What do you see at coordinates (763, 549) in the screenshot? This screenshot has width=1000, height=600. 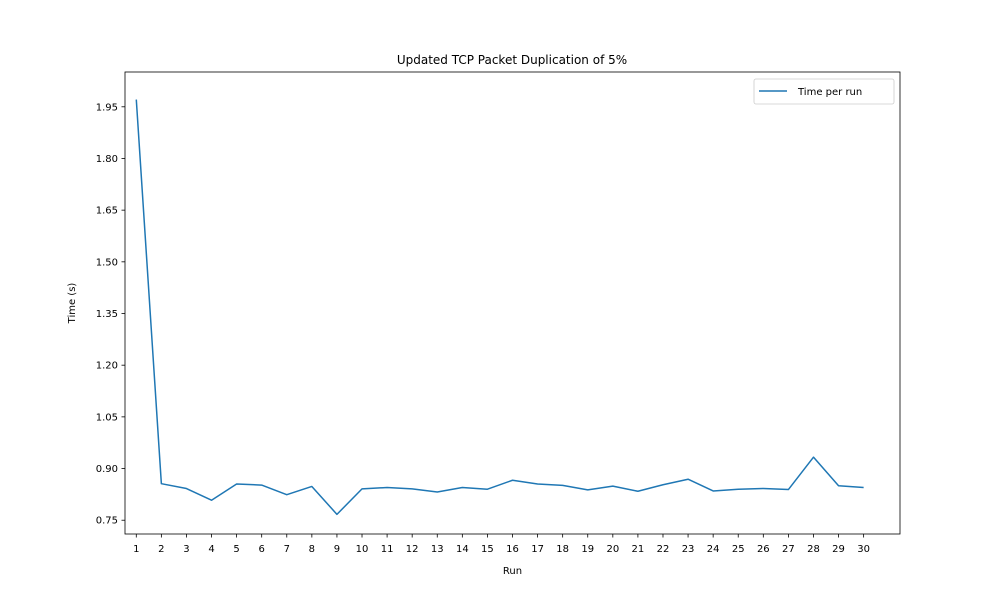 I see `x-tick-label: 26` at bounding box center [763, 549].